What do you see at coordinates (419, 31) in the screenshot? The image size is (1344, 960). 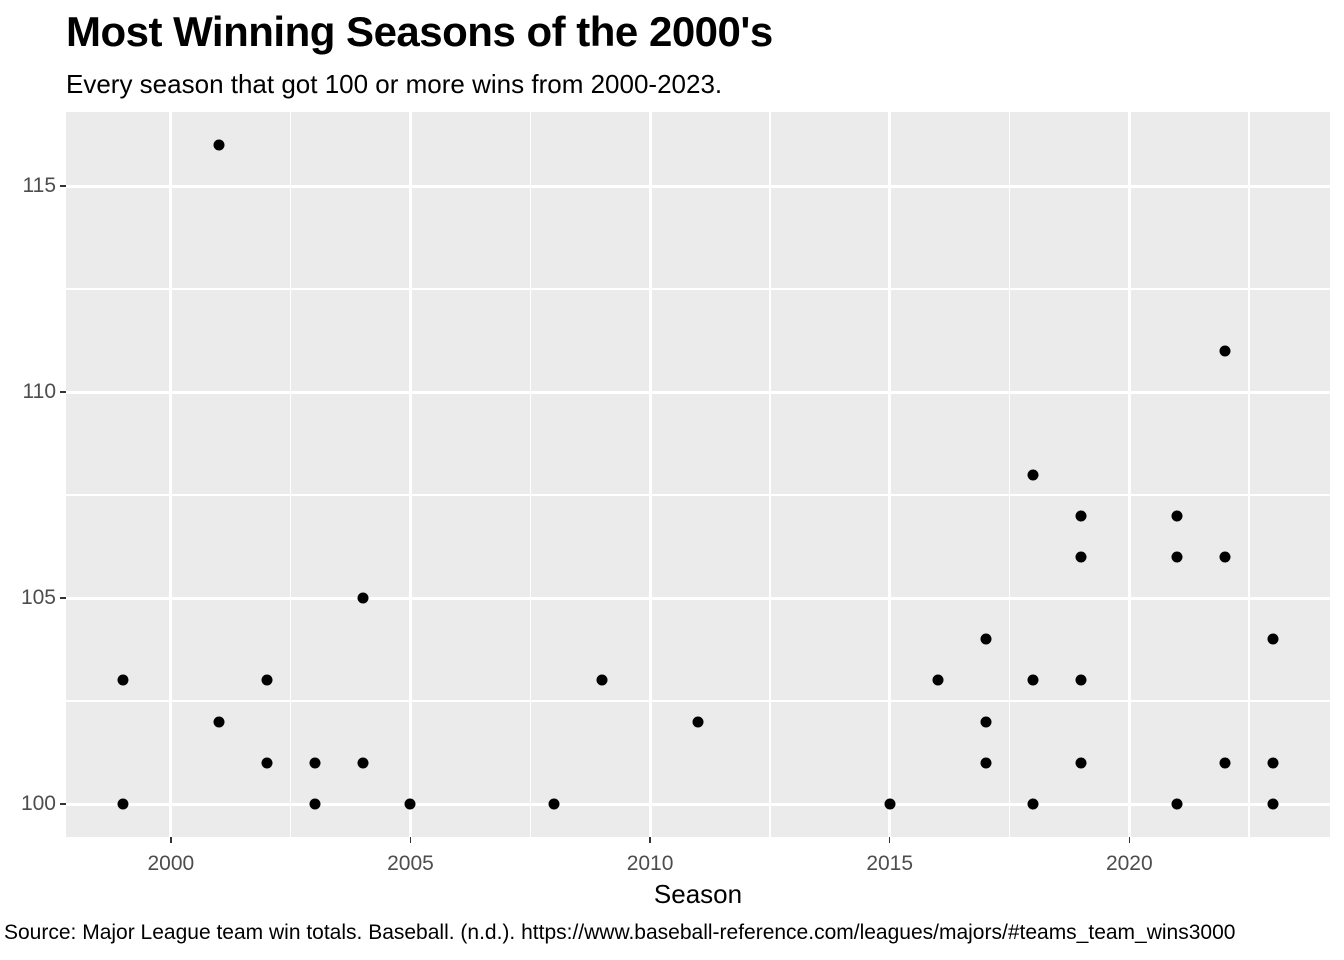 I see `chart-title: Most Winning Seasons of the 2000's` at bounding box center [419, 31].